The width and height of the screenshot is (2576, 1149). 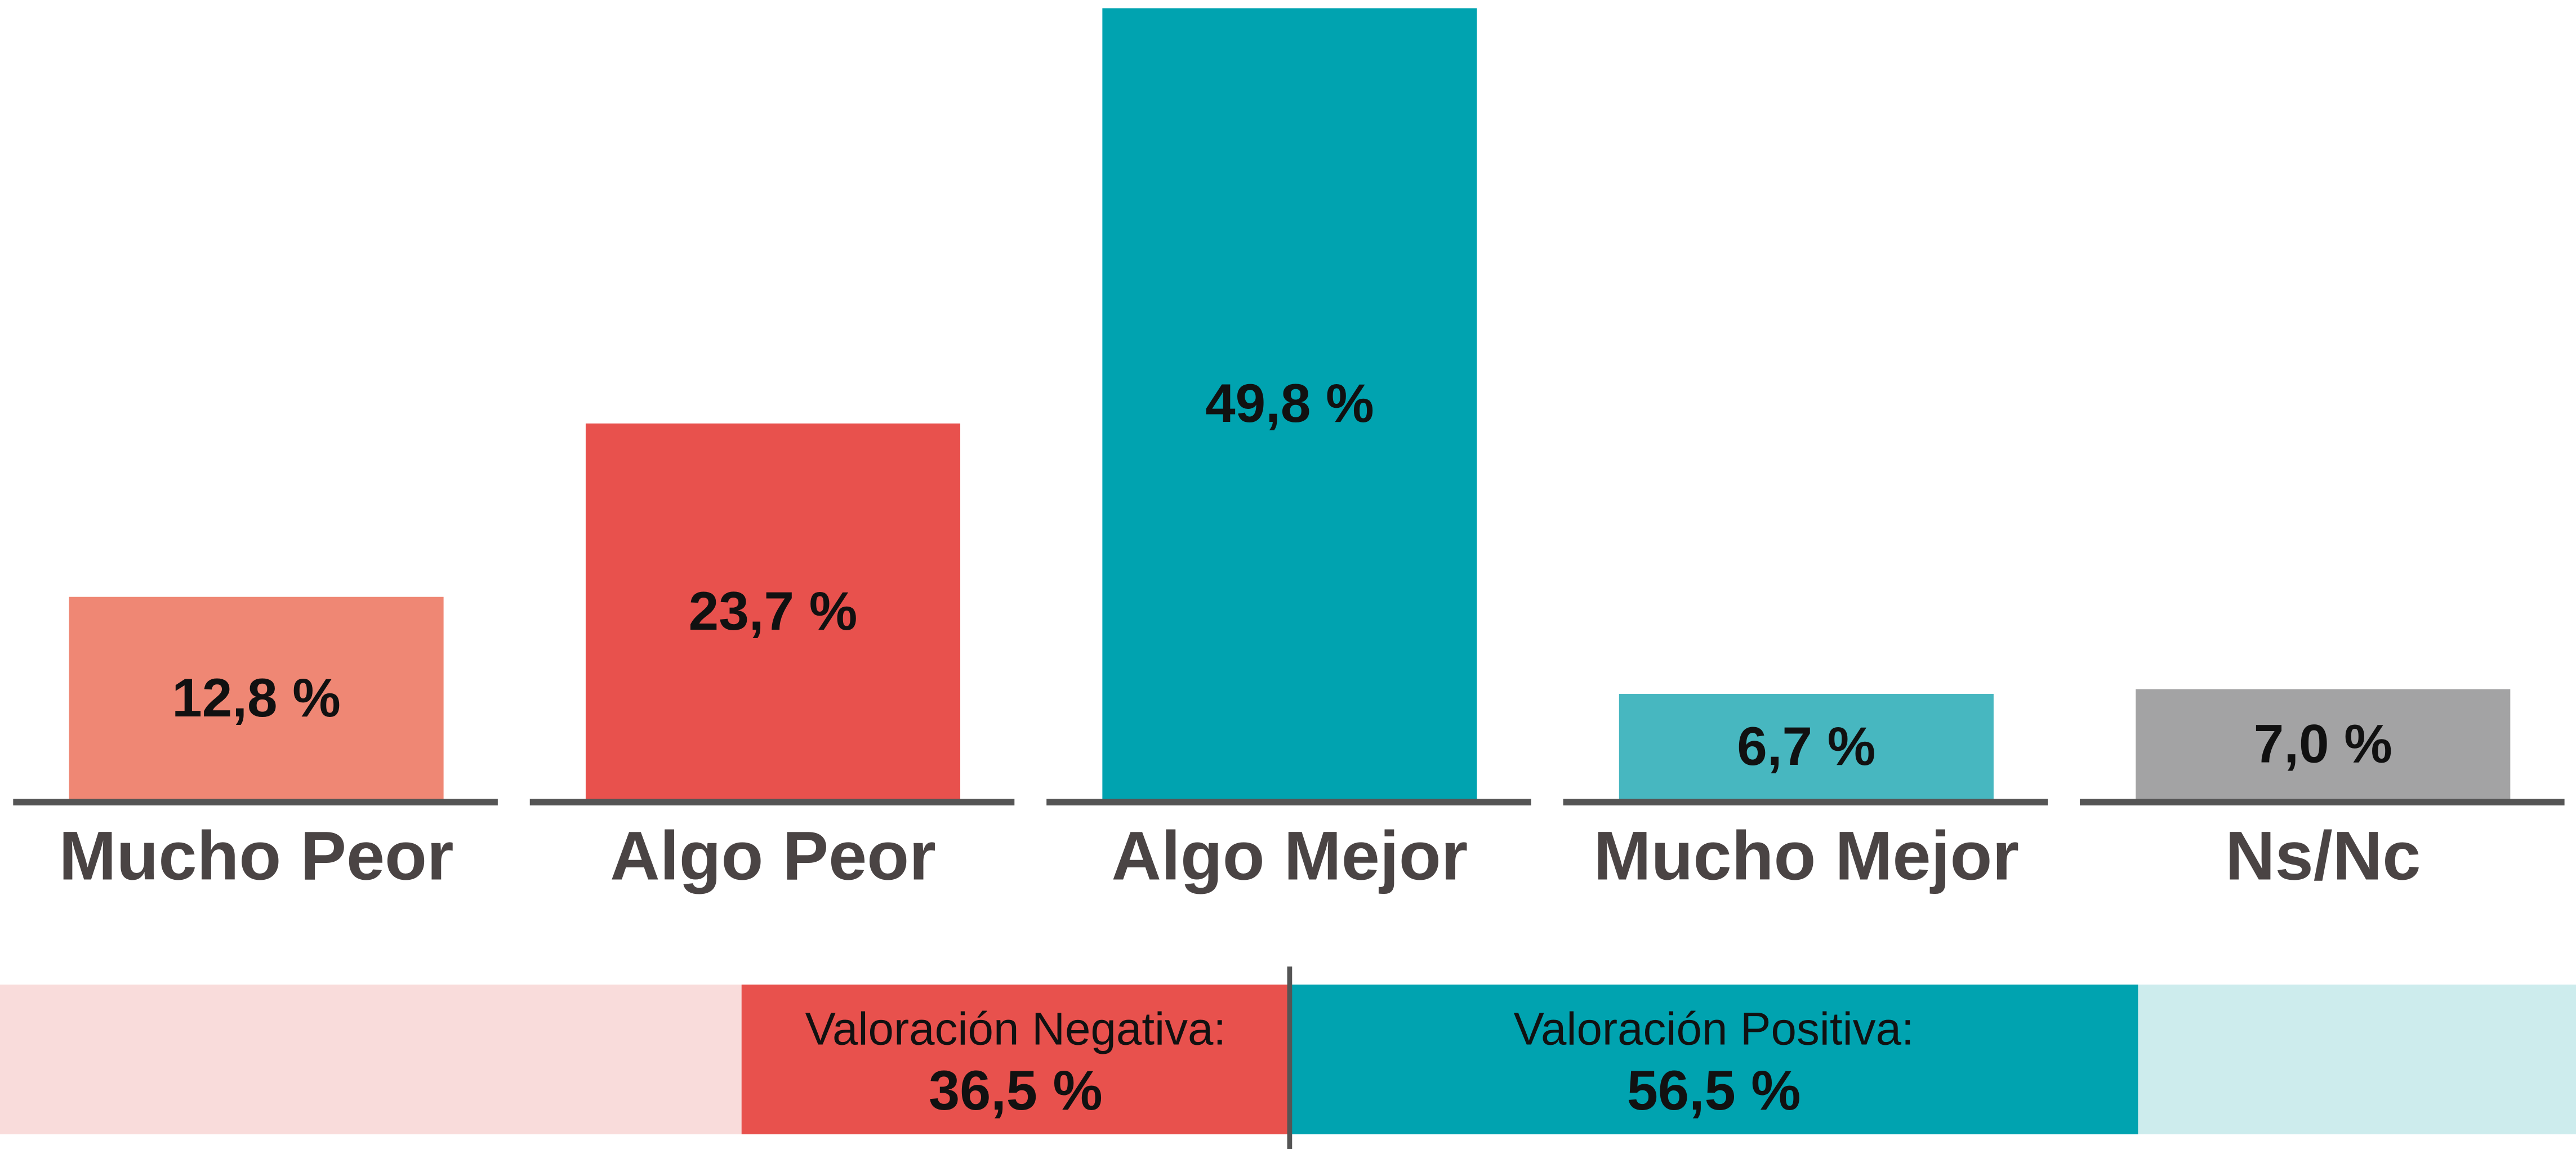 I want to click on value-label: 6,7 %, so click(x=1806, y=746).